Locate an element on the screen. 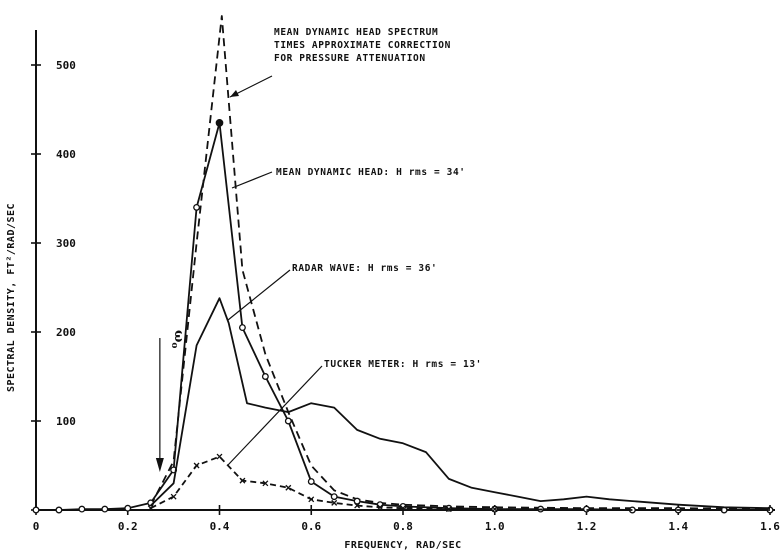 The width and height of the screenshot is (783, 556). omega-arrow-head is located at coordinates (159, 465).